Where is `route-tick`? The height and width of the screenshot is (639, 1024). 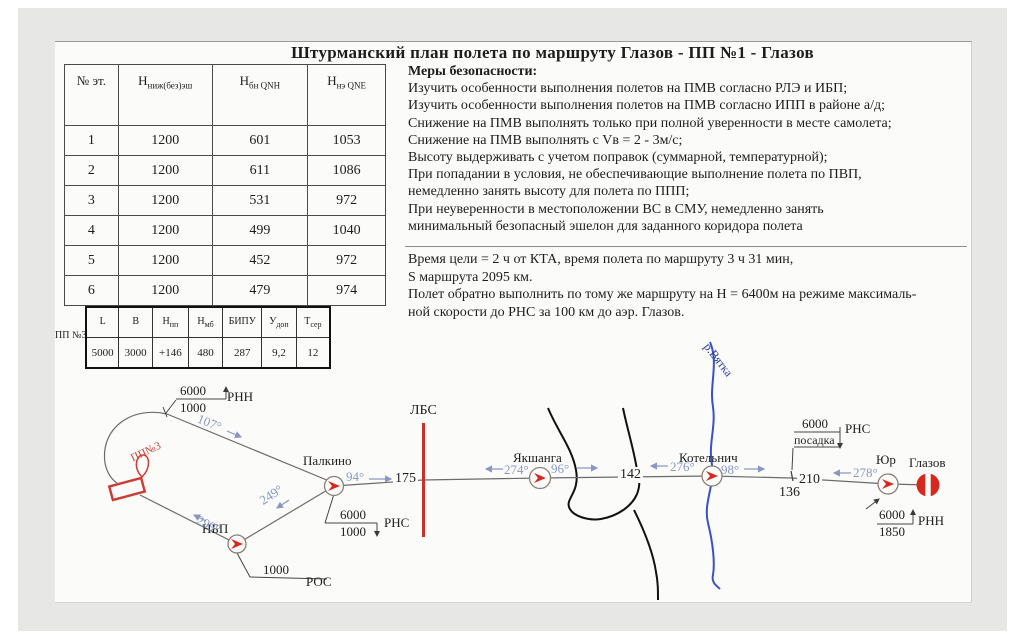
route-tick is located at coordinates (792, 476).